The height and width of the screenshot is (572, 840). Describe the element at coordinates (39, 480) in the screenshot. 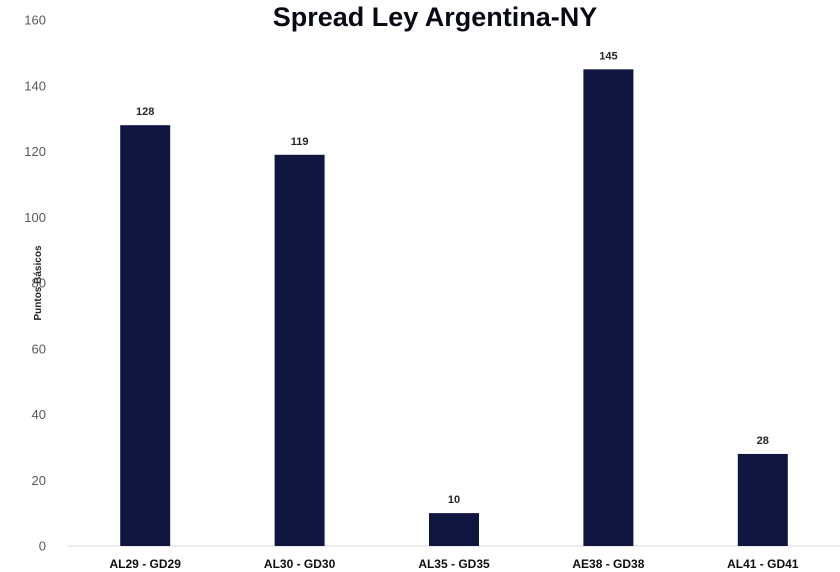

I see `y-tick-label: 20` at that location.